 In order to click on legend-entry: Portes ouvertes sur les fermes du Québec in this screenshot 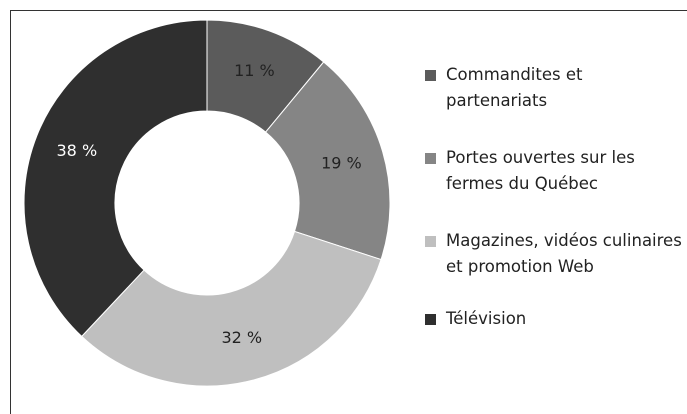, I will do `click(555, 171)`.